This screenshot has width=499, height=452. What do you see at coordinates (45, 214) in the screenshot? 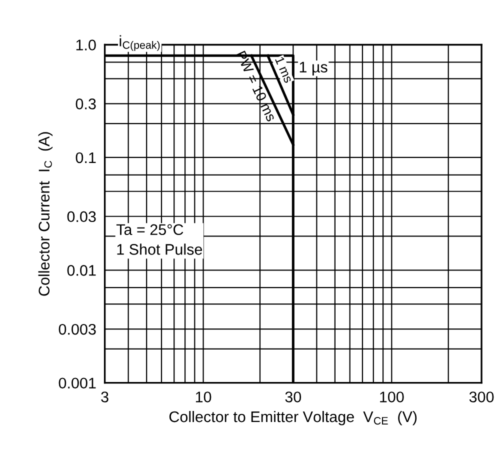
I see `y-axis-title: Collector Current I$_{C}$ (A)` at bounding box center [45, 214].